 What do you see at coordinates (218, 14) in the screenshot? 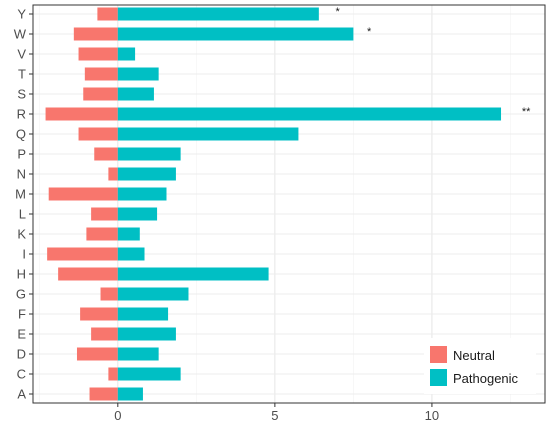
I see `bar-pathogenic-Y` at bounding box center [218, 14].